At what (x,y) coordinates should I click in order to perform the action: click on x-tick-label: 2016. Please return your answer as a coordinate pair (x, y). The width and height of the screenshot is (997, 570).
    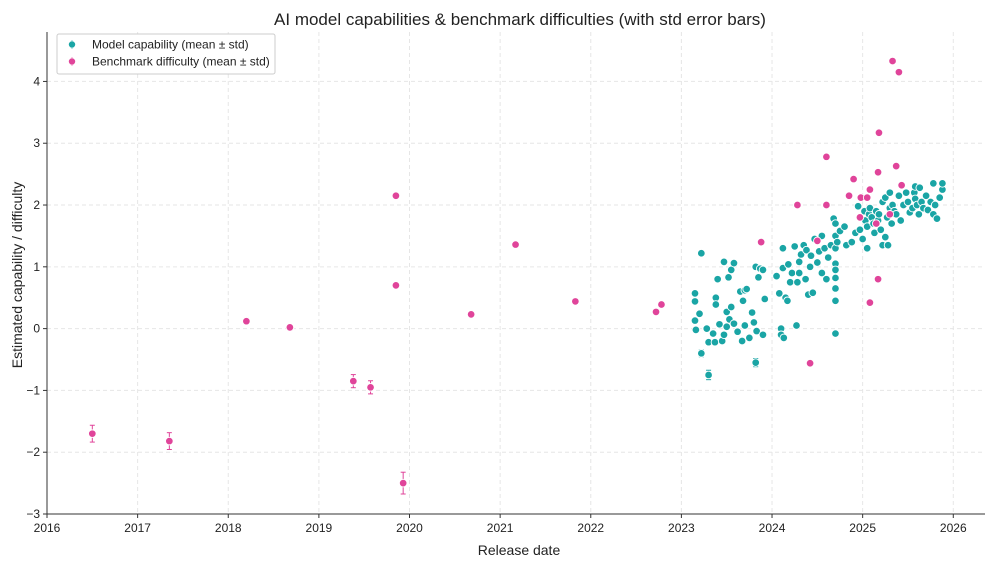
    Looking at the image, I should click on (47, 528).